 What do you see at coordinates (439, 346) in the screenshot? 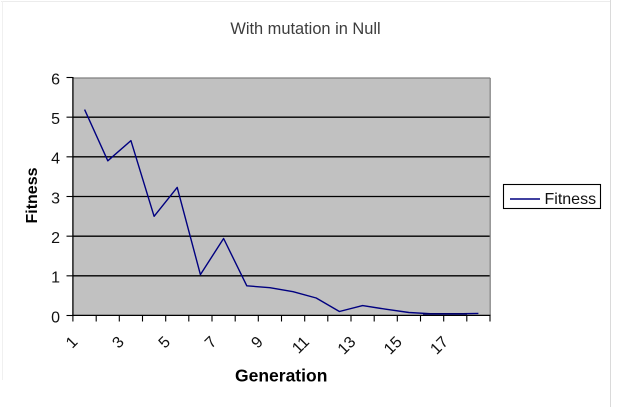
I see `svg-text: 17` at bounding box center [439, 346].